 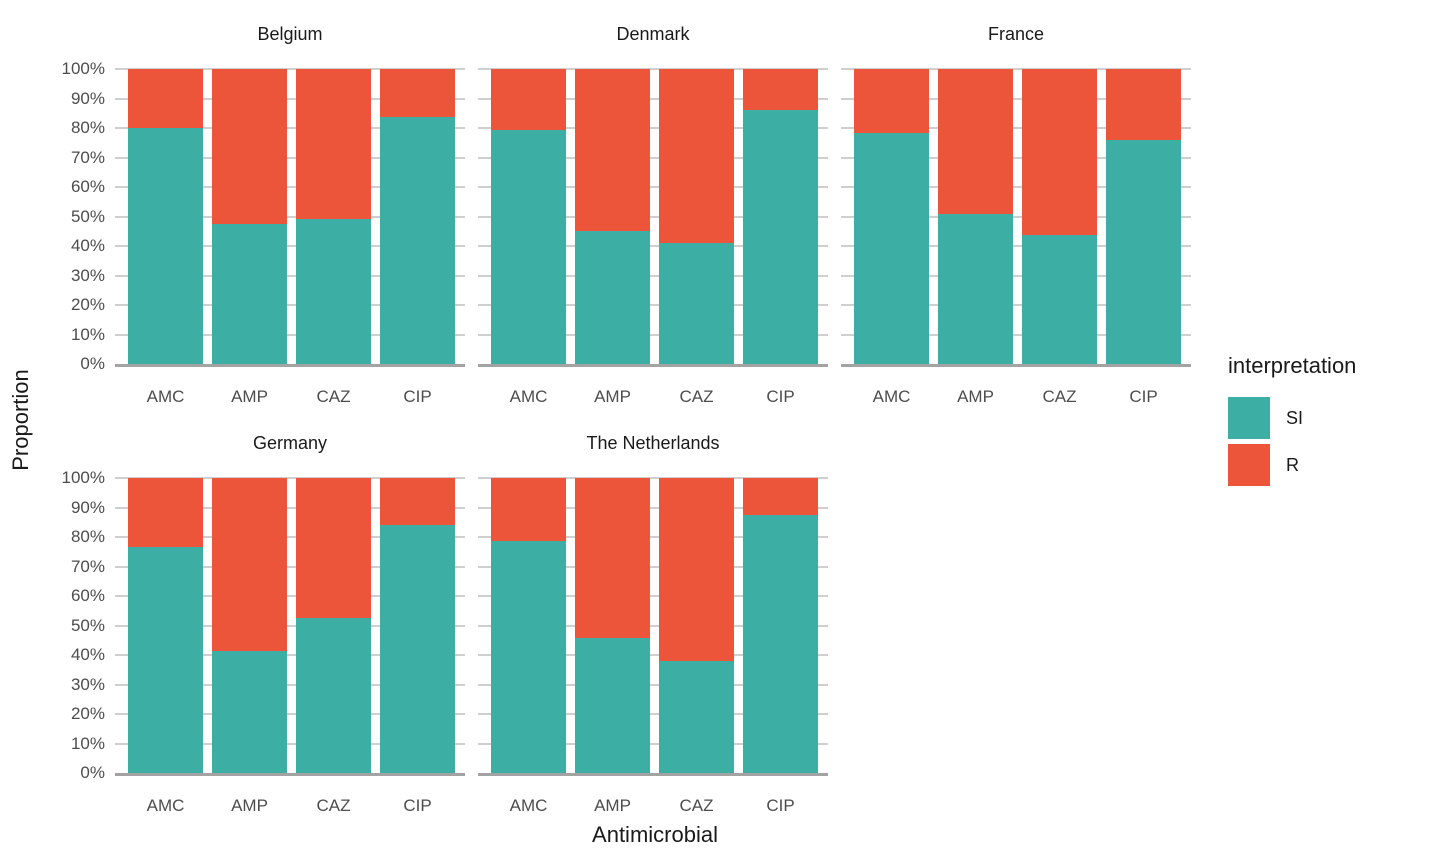 What do you see at coordinates (290, 34) in the screenshot?
I see `facet-title: Belgium` at bounding box center [290, 34].